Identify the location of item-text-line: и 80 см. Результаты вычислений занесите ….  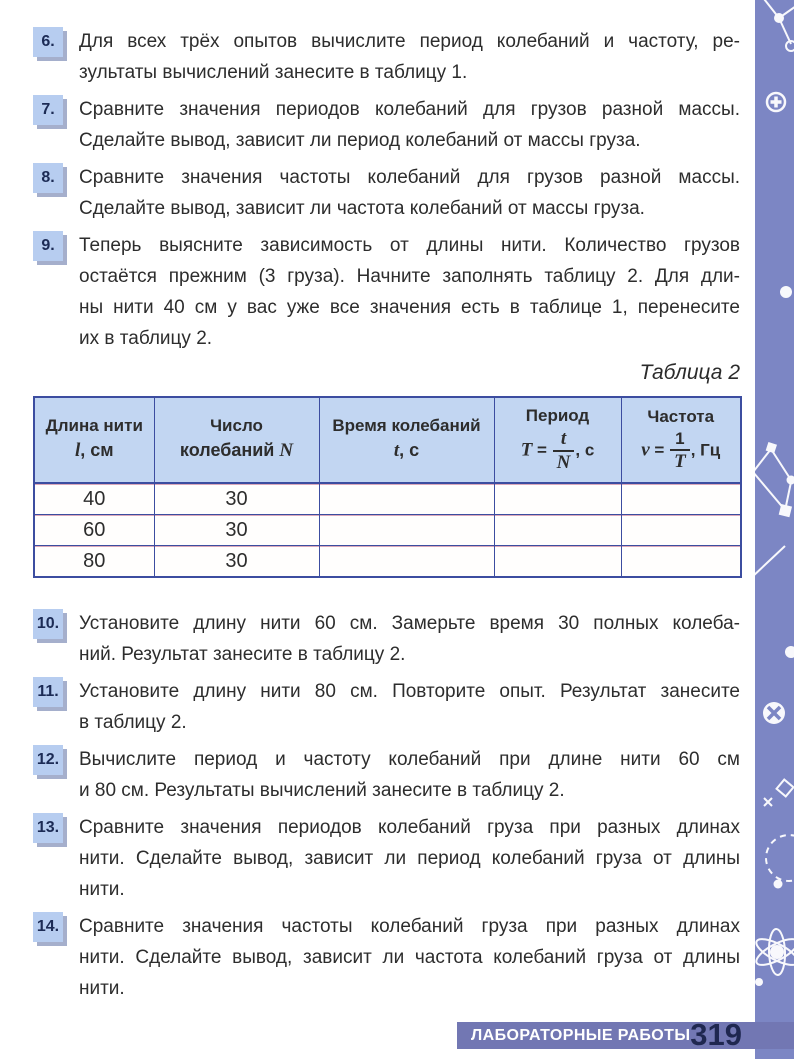
(322, 790).